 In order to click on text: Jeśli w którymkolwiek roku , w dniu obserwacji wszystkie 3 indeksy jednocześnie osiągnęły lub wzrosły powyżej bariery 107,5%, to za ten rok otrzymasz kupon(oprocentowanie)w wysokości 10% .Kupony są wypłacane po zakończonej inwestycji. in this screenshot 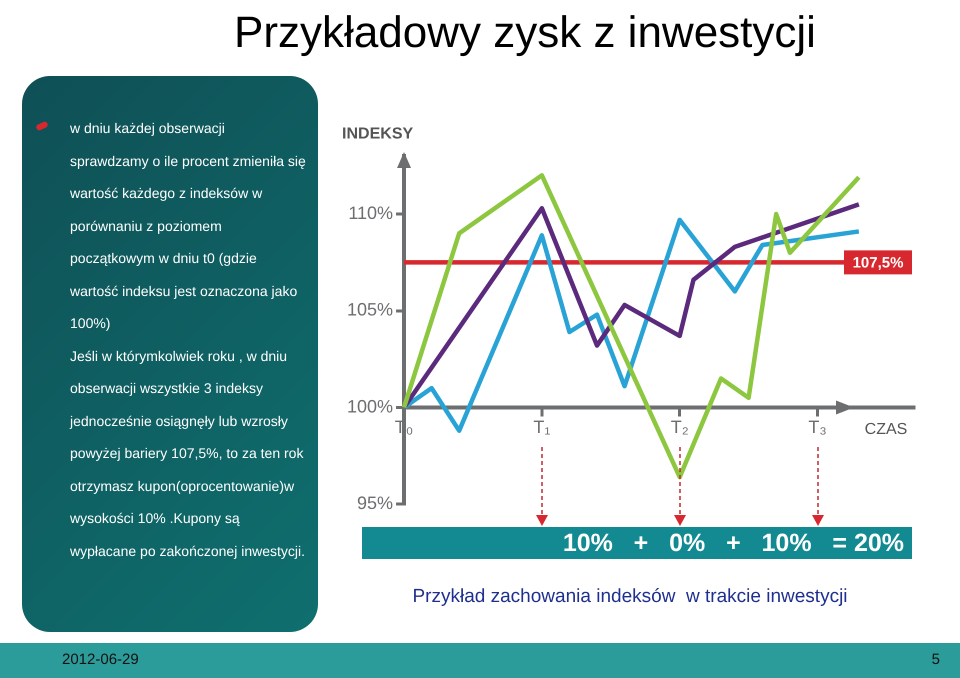, I will do `click(188, 453)`.